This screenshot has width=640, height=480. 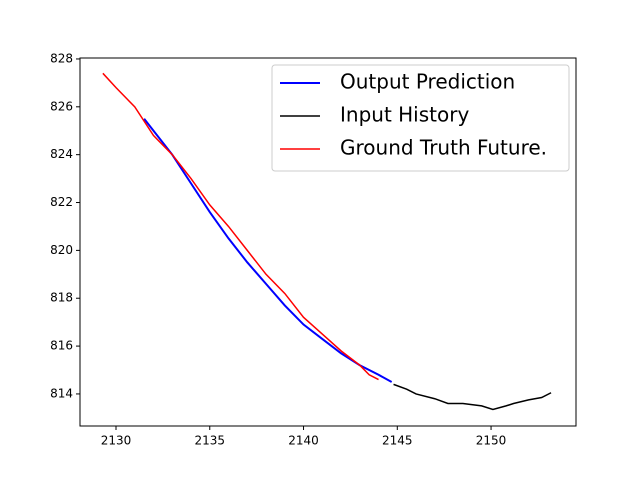 I want to click on legend-label: Input History, so click(x=404, y=115).